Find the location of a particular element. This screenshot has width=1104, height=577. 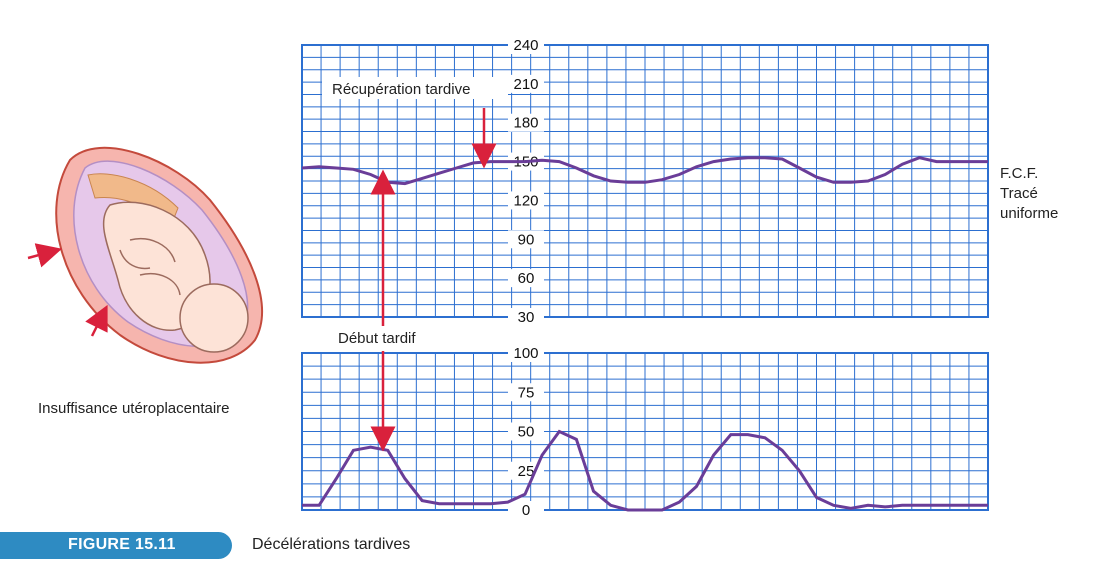

figure-title: Décélérations tardives is located at coordinates (331, 544).